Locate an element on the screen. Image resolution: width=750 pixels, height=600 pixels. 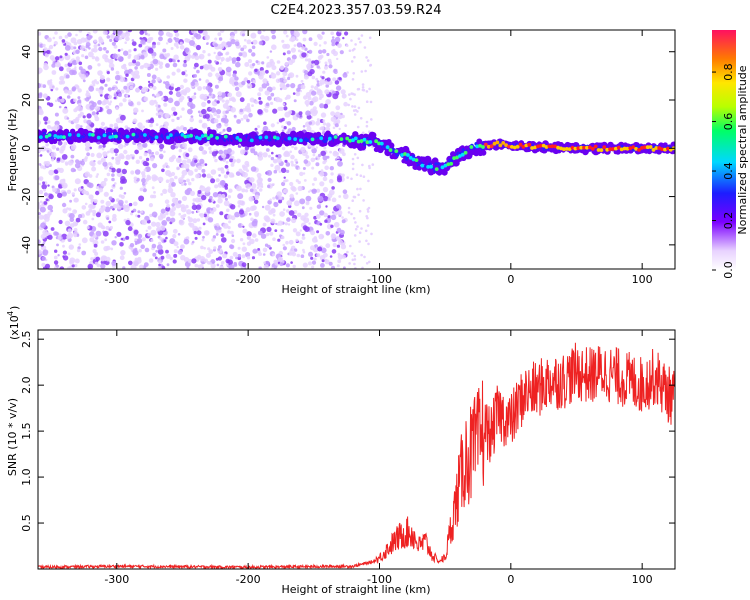
y-tick-label: 0.5 is located at coordinates (26, 523).